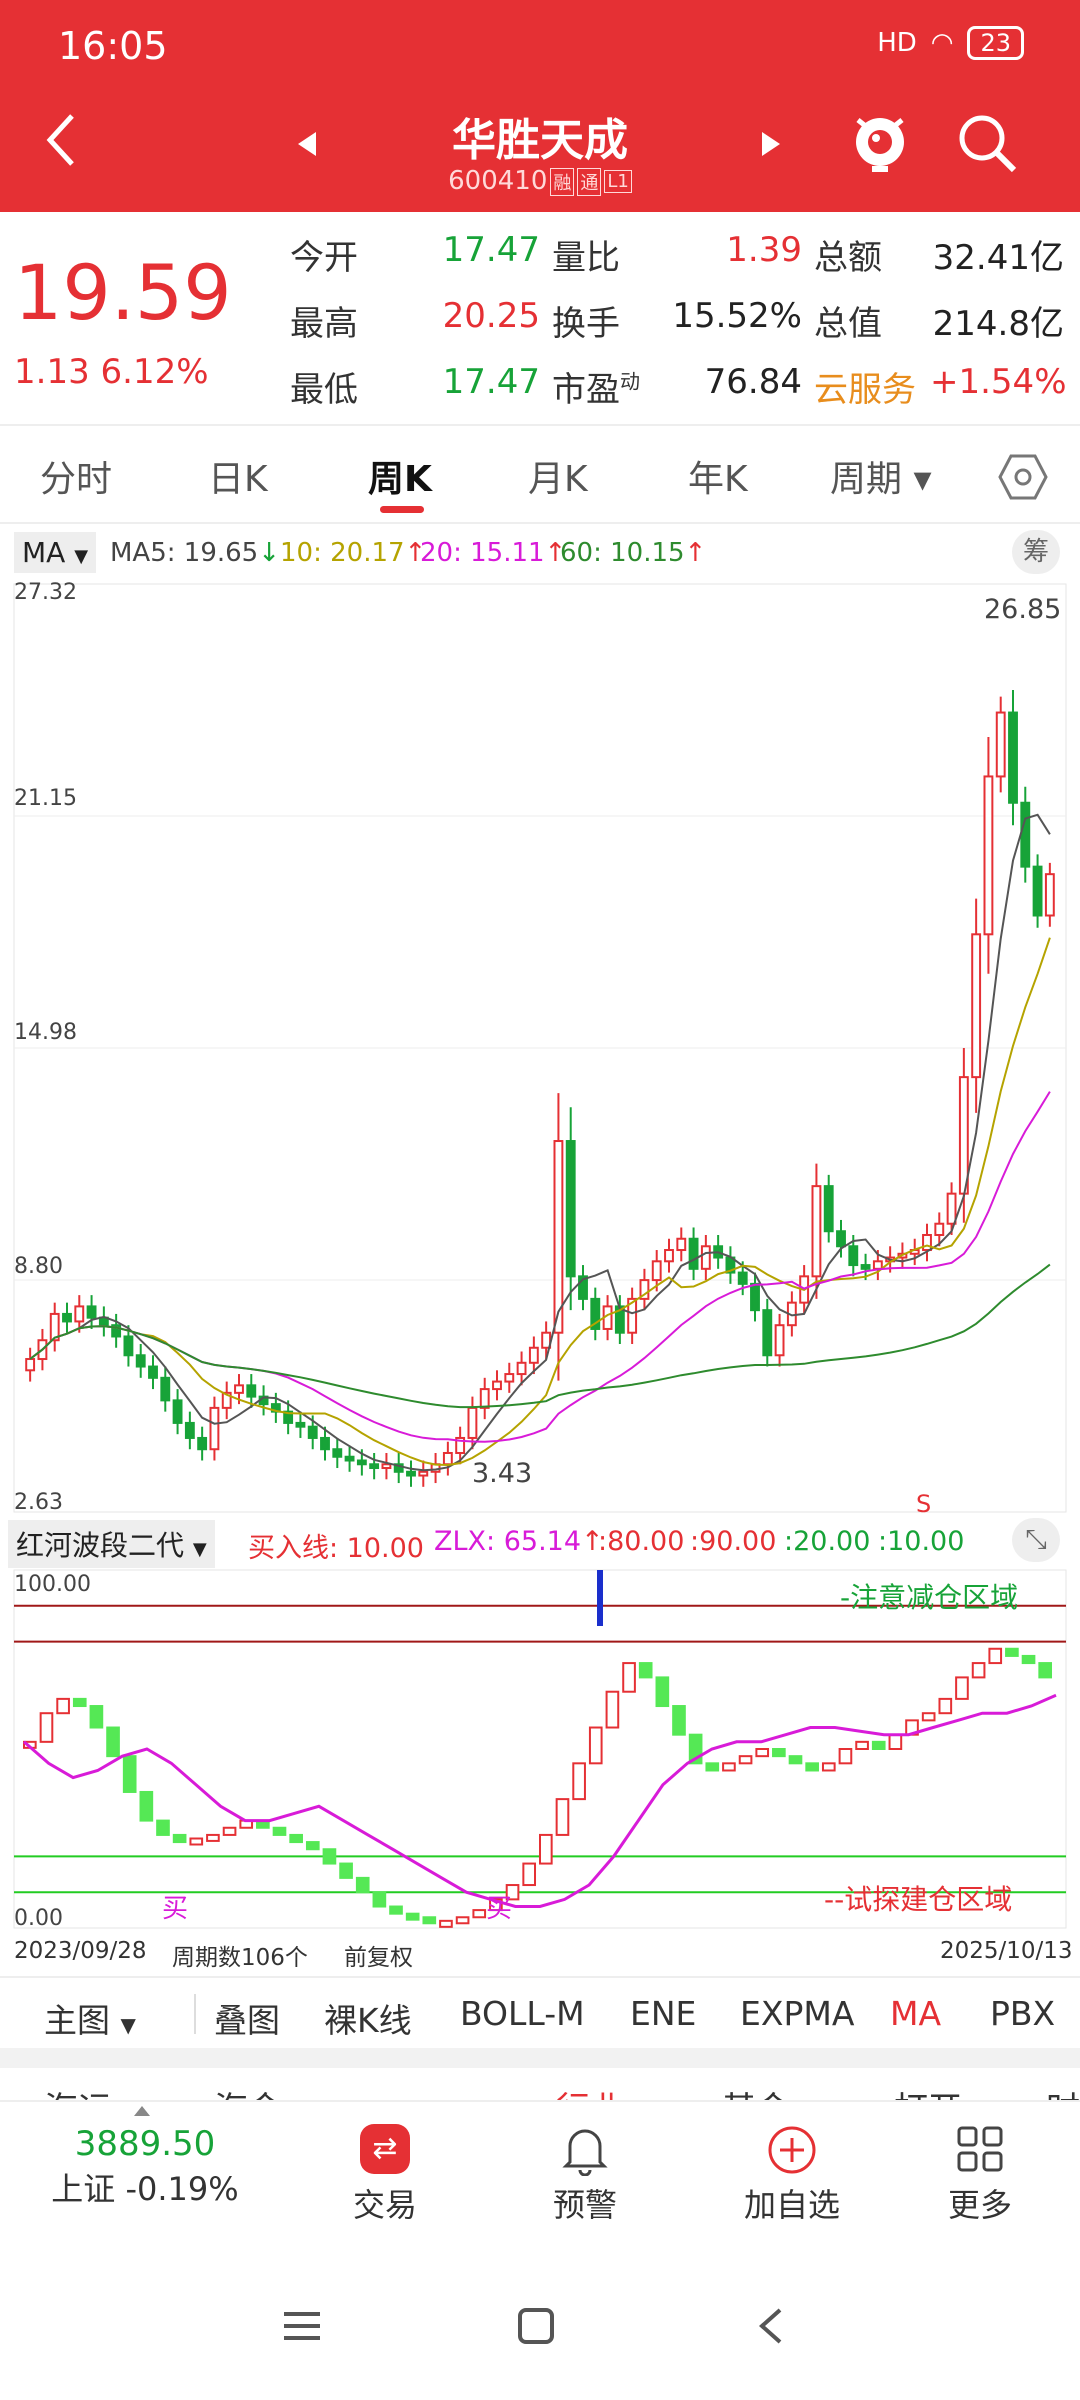 The image size is (1080, 2400). I want to click on back-arrow-icon, so click(62, 140).